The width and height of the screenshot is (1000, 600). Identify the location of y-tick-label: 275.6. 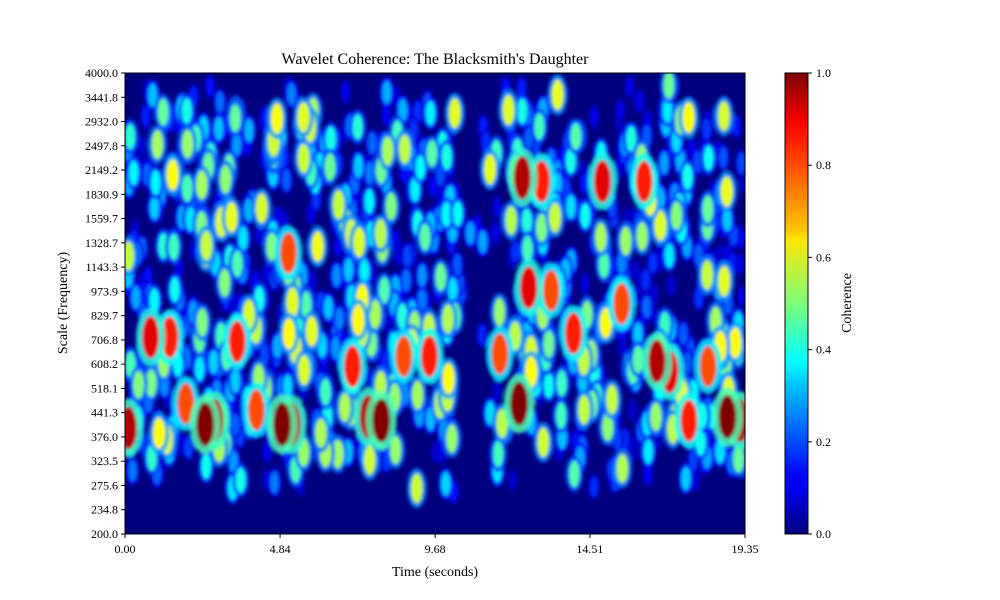
(104, 485).